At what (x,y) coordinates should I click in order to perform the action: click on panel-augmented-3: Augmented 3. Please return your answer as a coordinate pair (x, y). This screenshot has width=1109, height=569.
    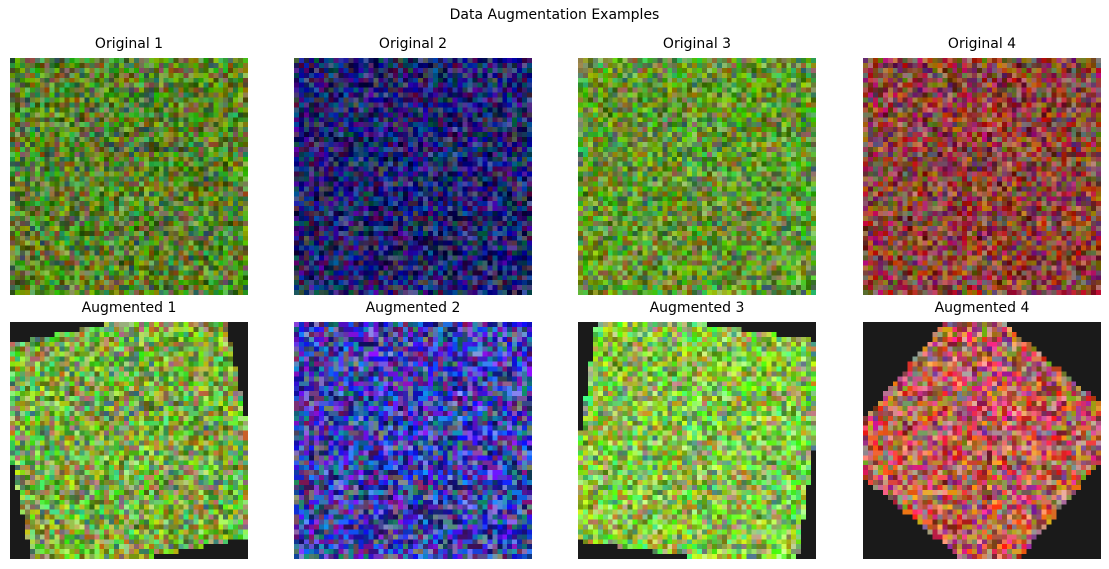
    Looking at the image, I should click on (697, 428).